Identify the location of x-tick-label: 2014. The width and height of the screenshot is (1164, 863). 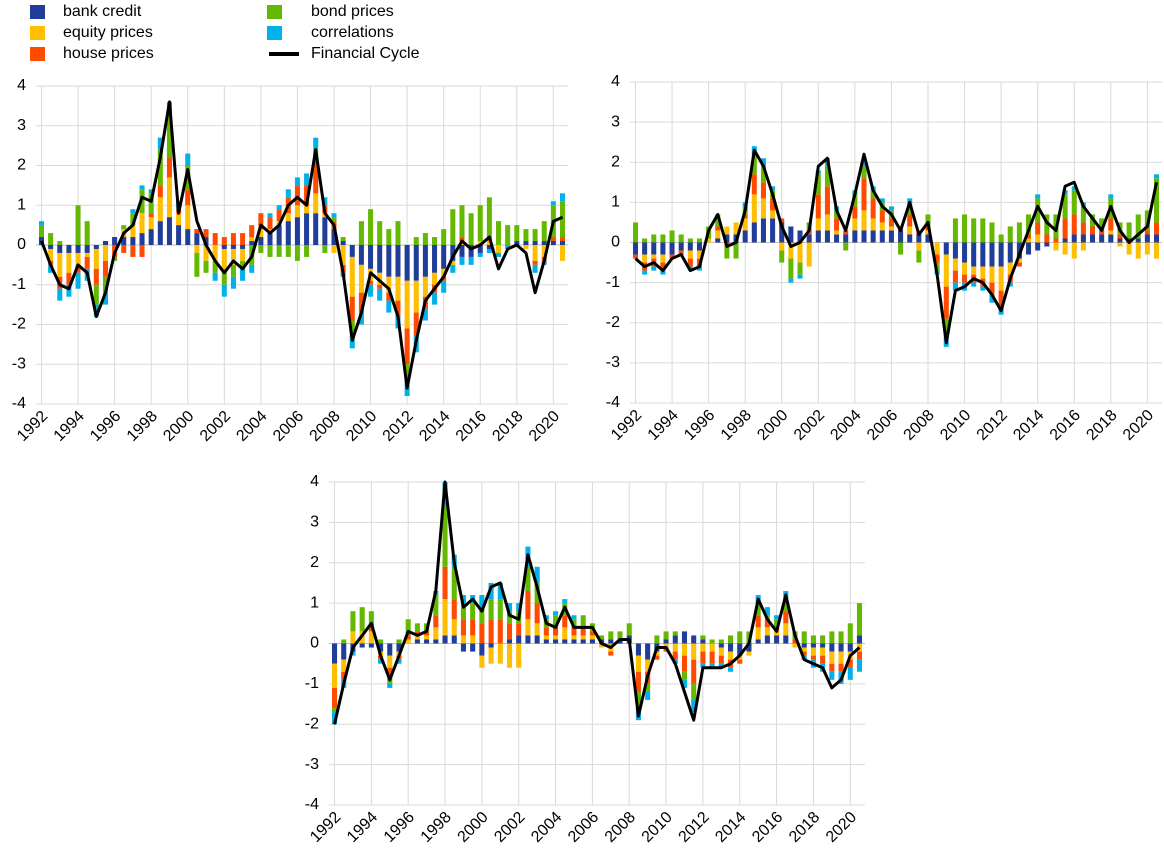
(434, 426).